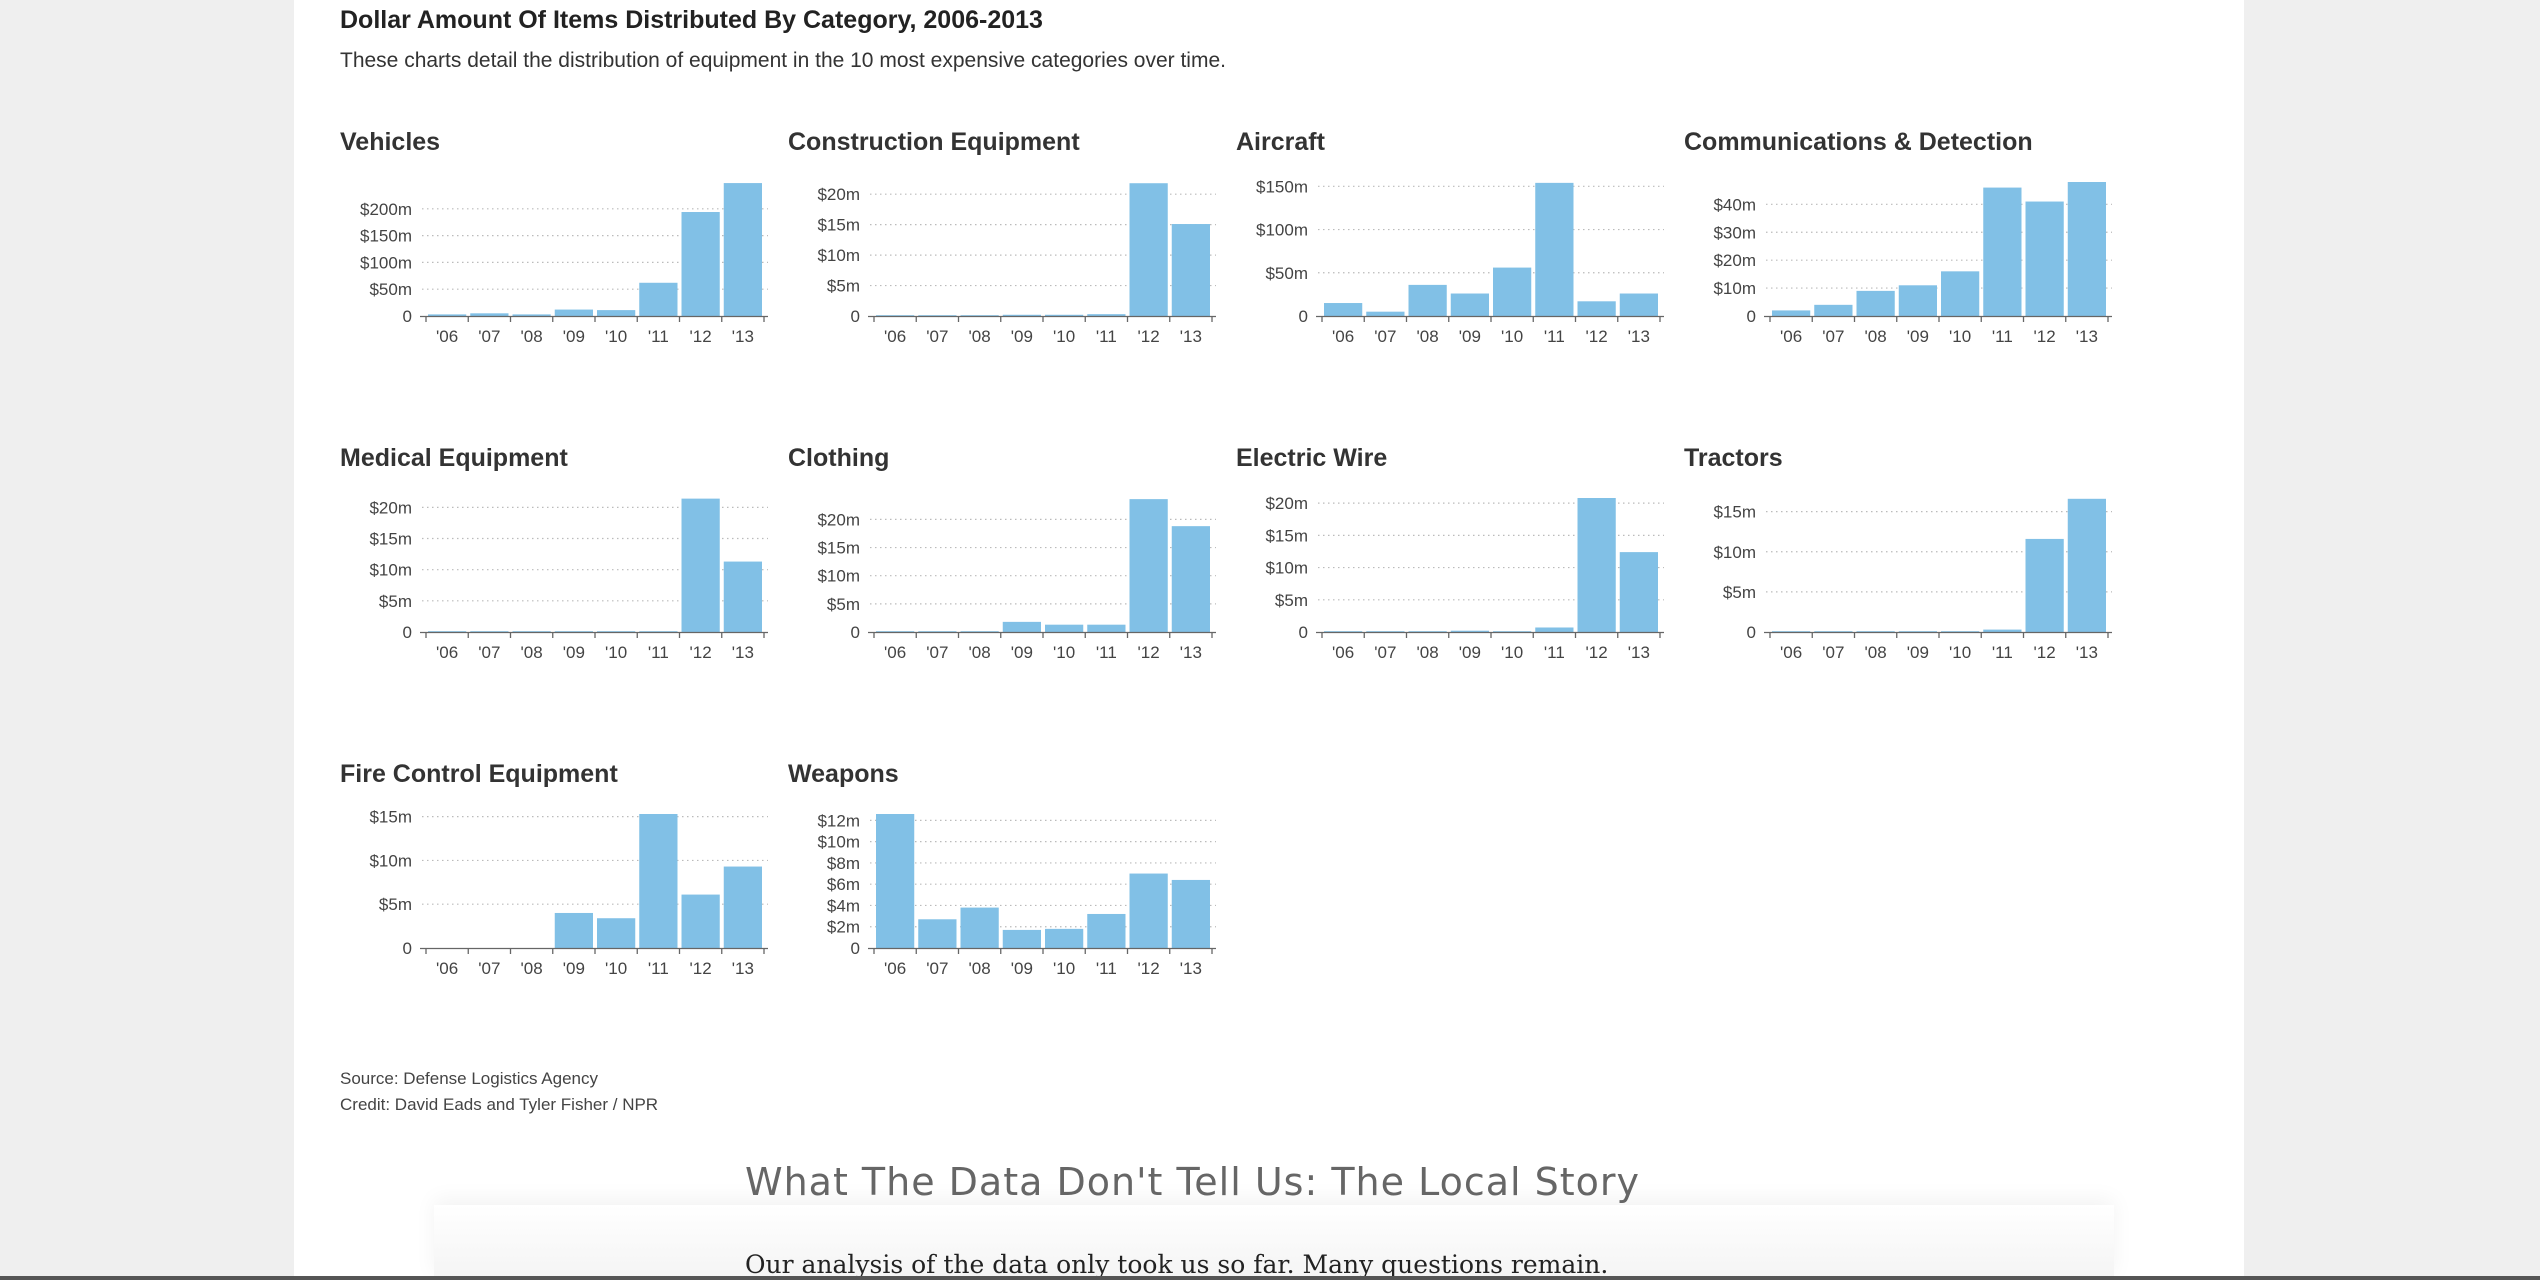 This screenshot has height=1280, width=2540. I want to click on bar-chart: 0 $50m $100m $150m '06 '07 '08 '09 '10 '11 '12 '13, so click(1460, 261).